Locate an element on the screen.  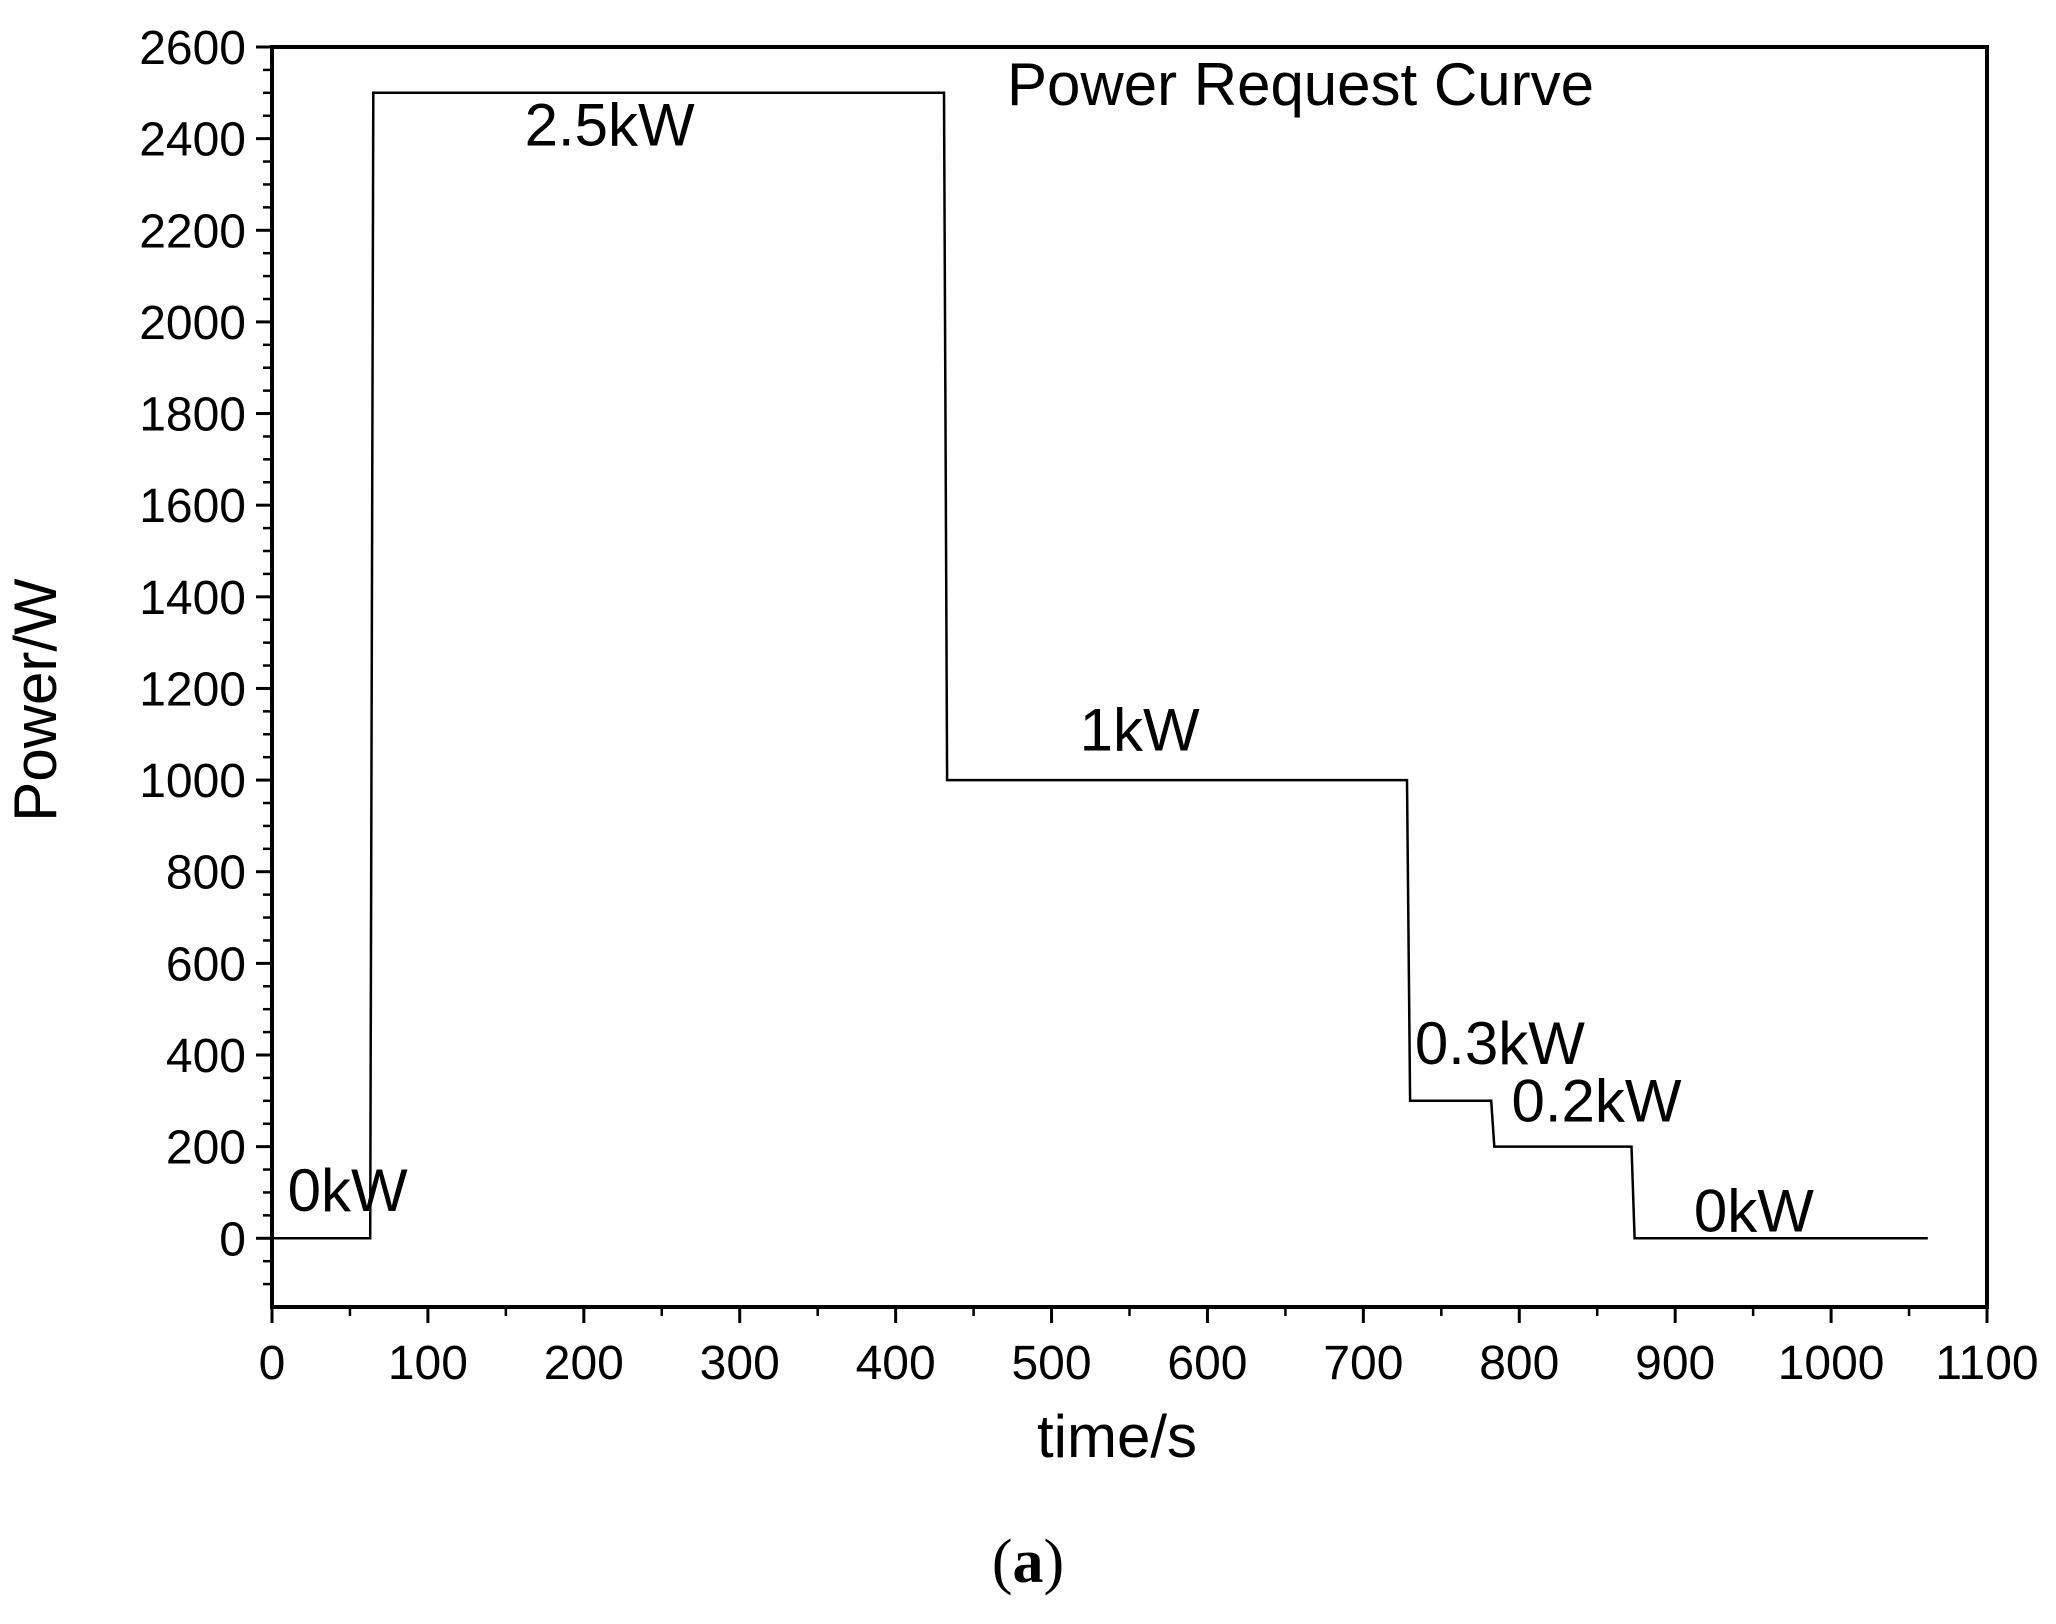
step-annotation: 2.5kW is located at coordinates (610, 125).